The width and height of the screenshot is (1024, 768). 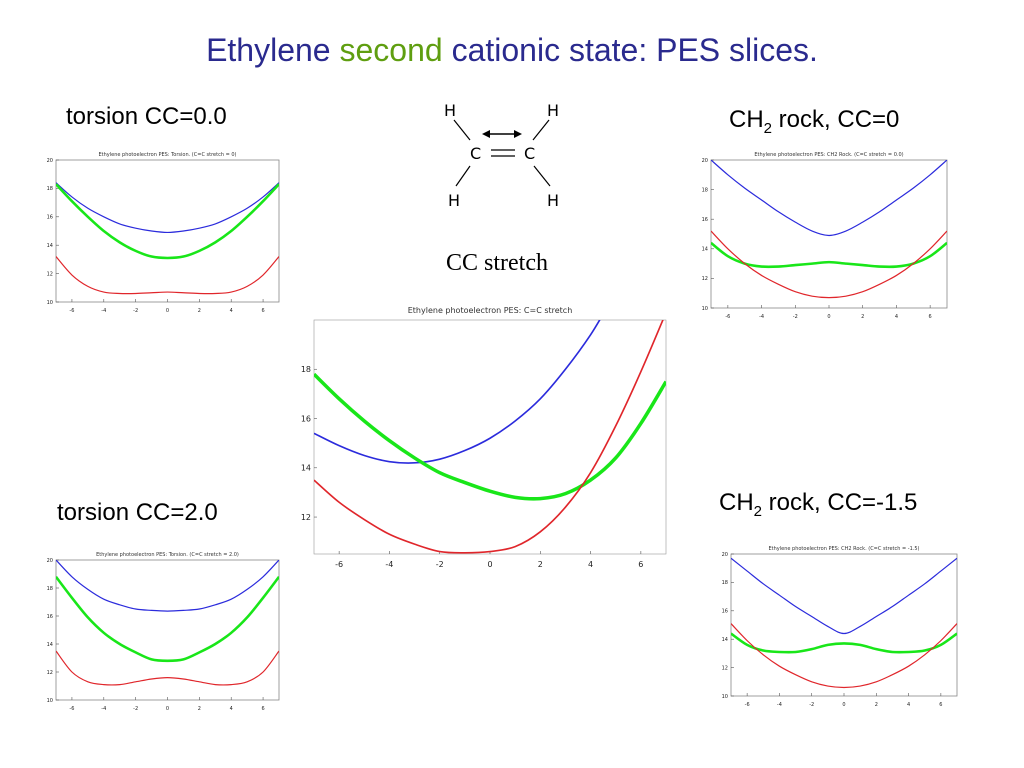 I want to click on atom-c-left: C, so click(x=475, y=153).